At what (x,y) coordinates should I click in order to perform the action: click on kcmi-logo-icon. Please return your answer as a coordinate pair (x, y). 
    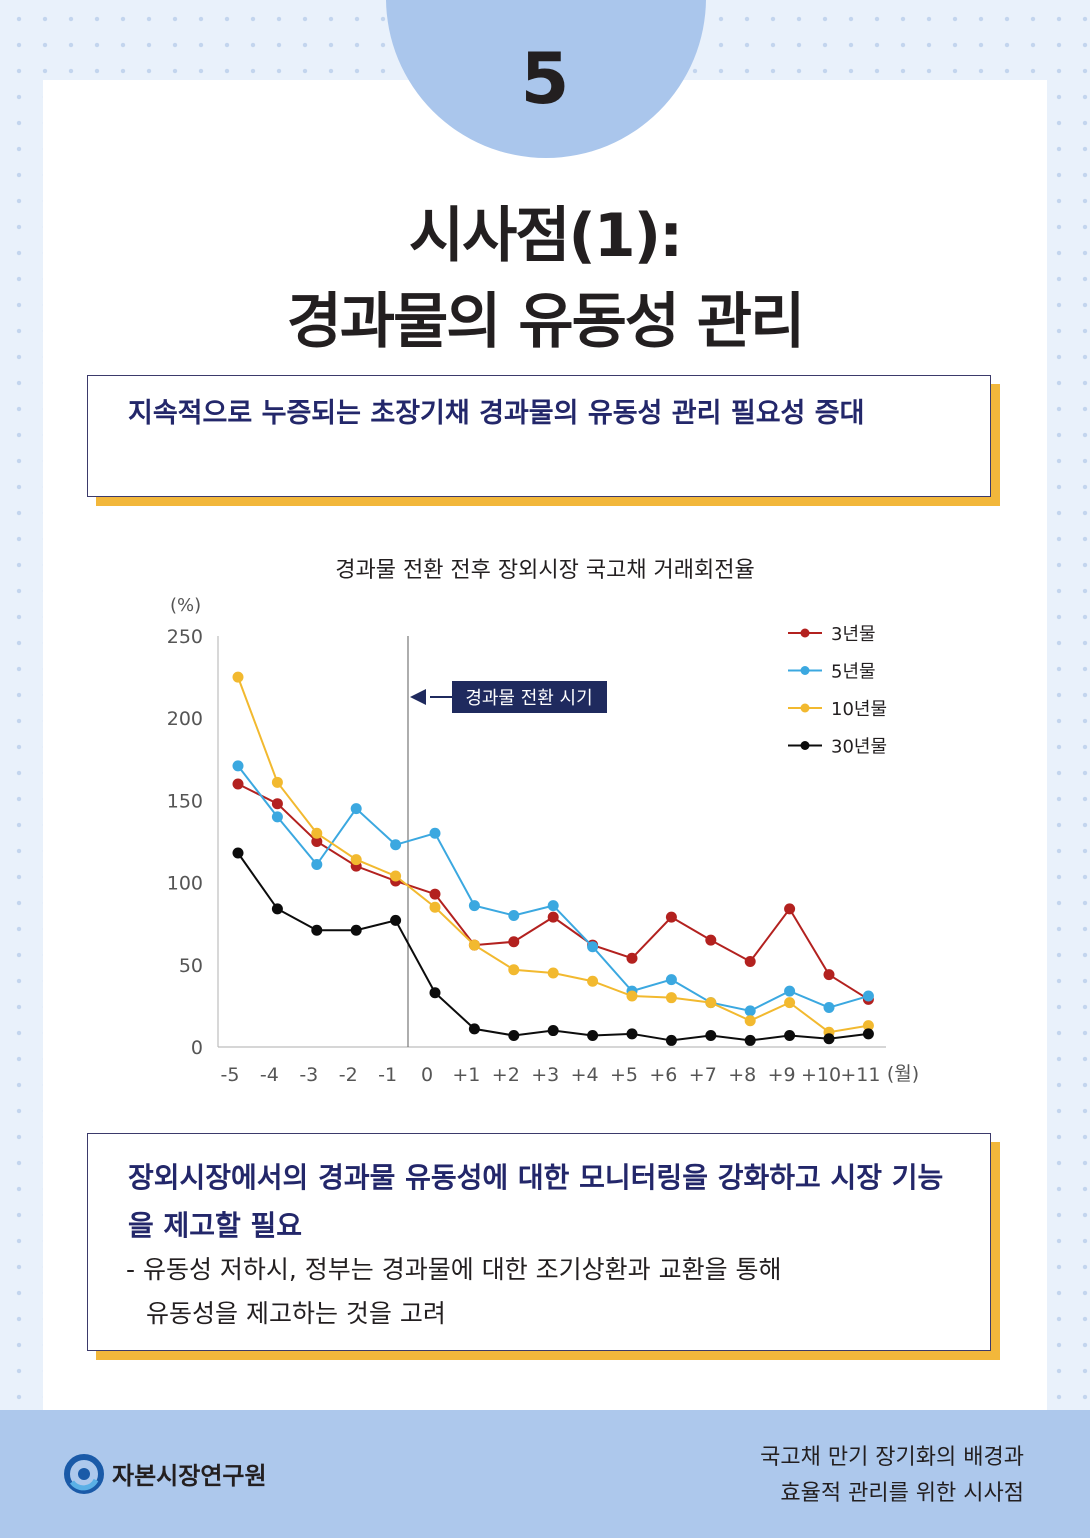
    Looking at the image, I should click on (84, 1474).